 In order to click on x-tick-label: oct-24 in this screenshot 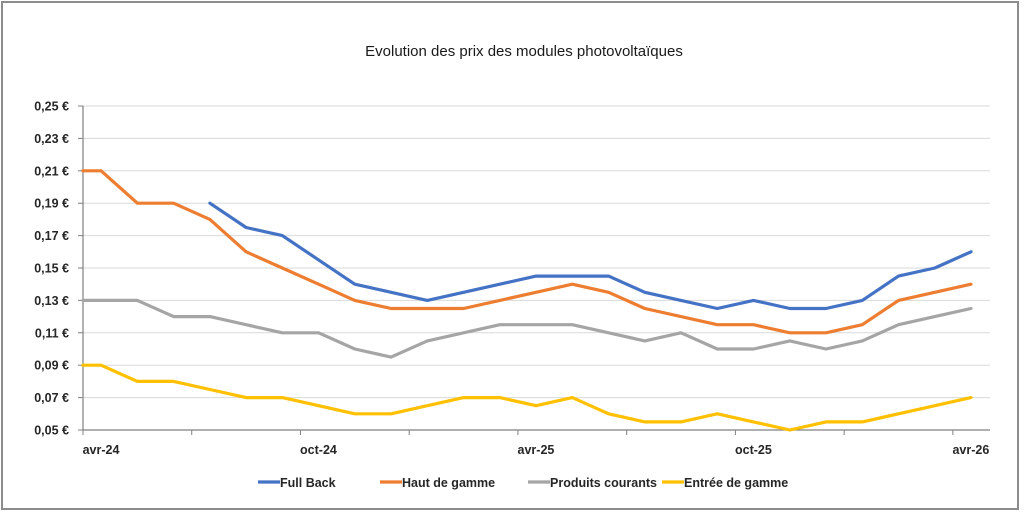, I will do `click(318, 450)`.